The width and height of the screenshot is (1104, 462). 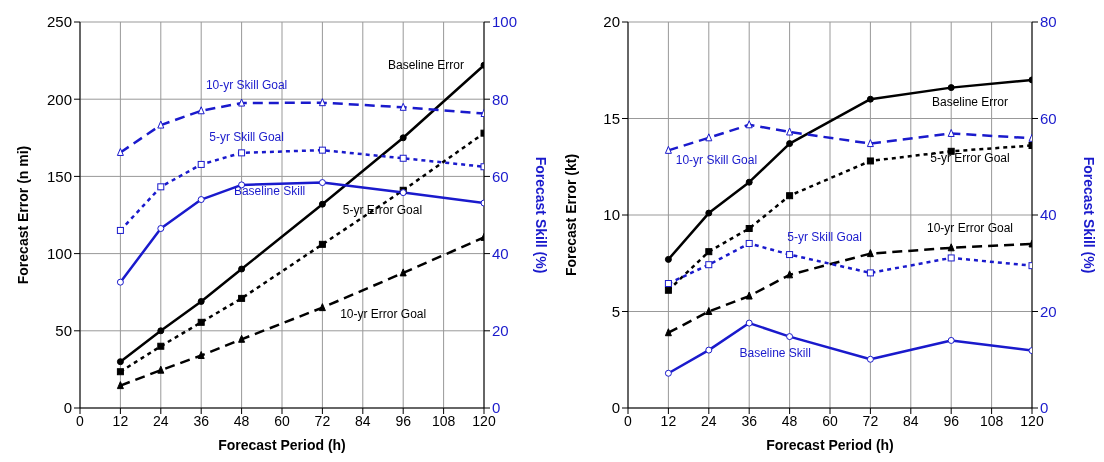 I want to click on y-tick-label: 15, so click(x=611, y=118).